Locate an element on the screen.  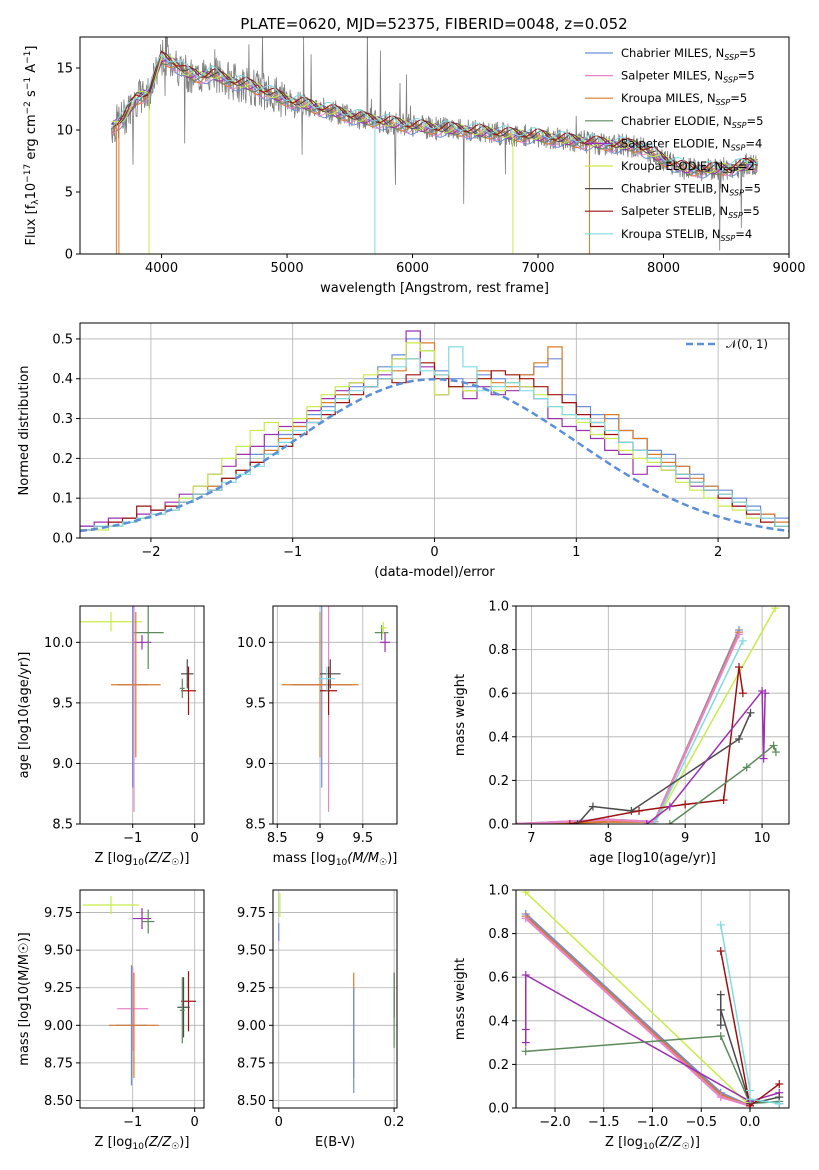
y-tick-label: 5 is located at coordinates (69, 193).